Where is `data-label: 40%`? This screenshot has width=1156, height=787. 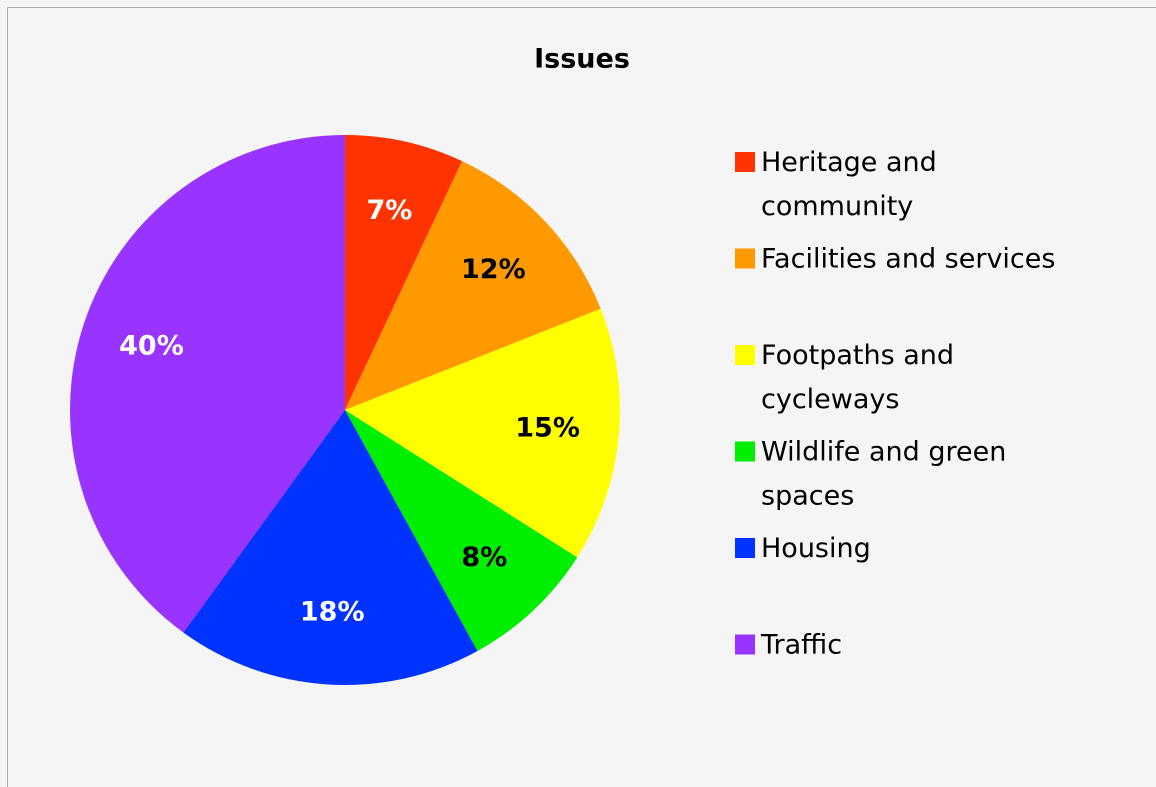
data-label: 40% is located at coordinates (151, 346).